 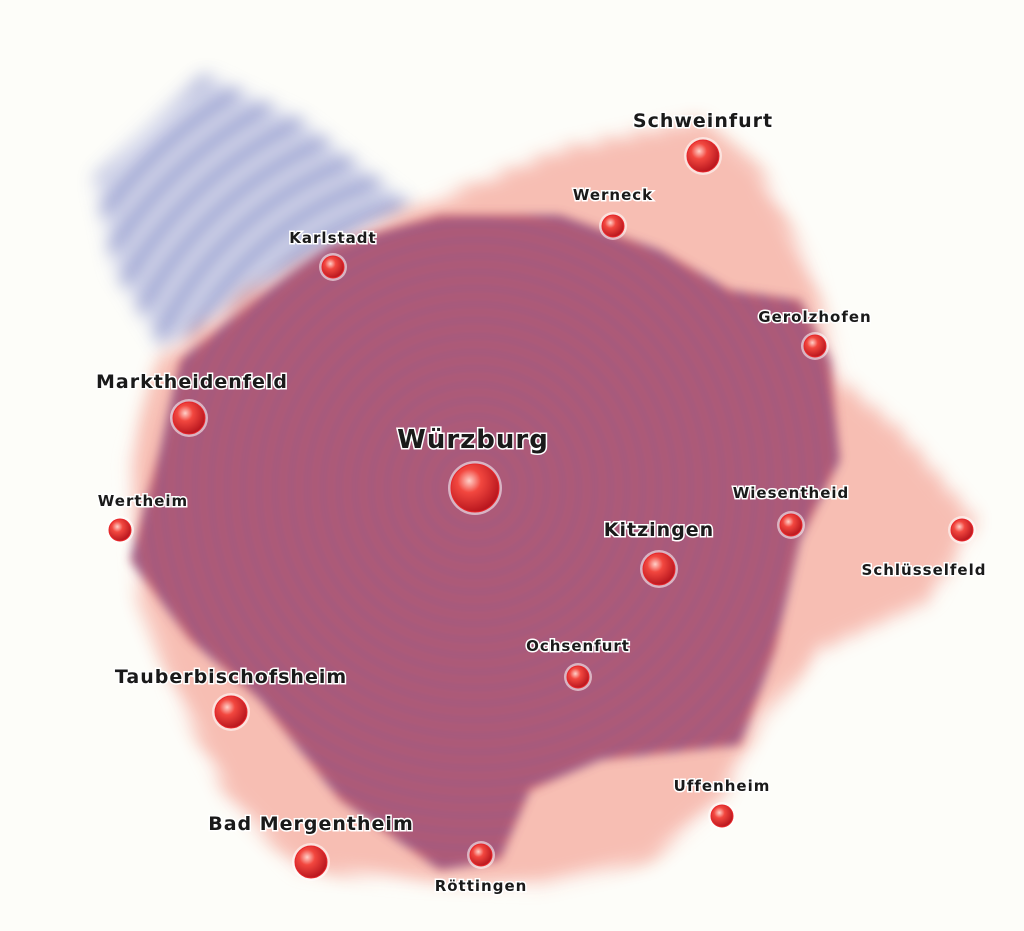 I want to click on city-label-roettingen: Röttingen, so click(x=481, y=886).